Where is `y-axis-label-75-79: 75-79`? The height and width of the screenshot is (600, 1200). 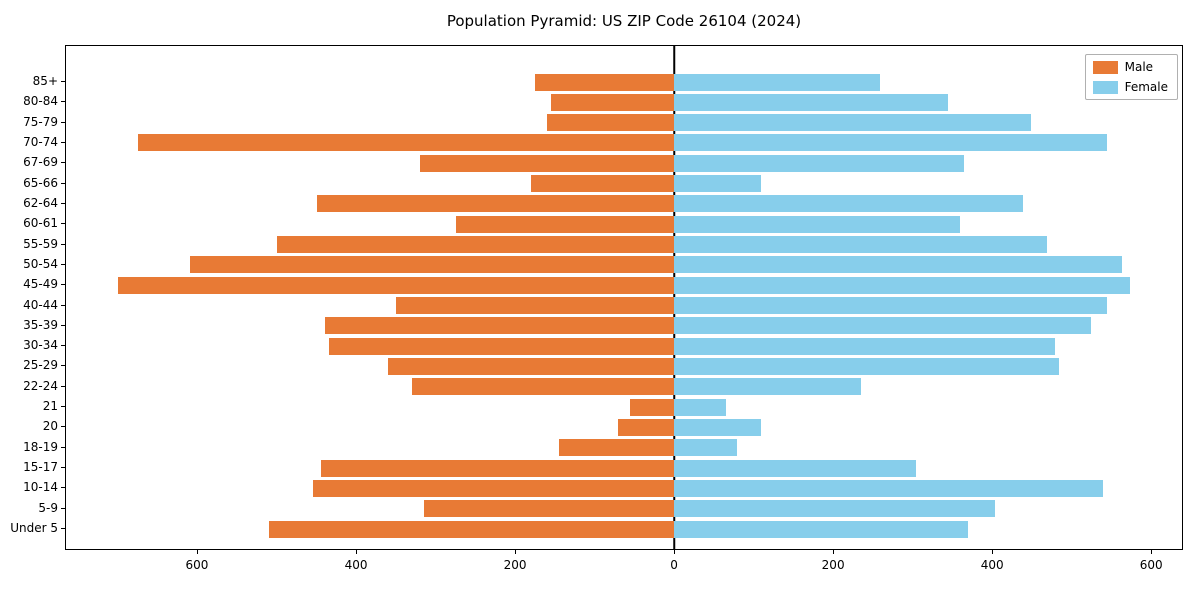 y-axis-label-75-79: 75-79 is located at coordinates (40, 121).